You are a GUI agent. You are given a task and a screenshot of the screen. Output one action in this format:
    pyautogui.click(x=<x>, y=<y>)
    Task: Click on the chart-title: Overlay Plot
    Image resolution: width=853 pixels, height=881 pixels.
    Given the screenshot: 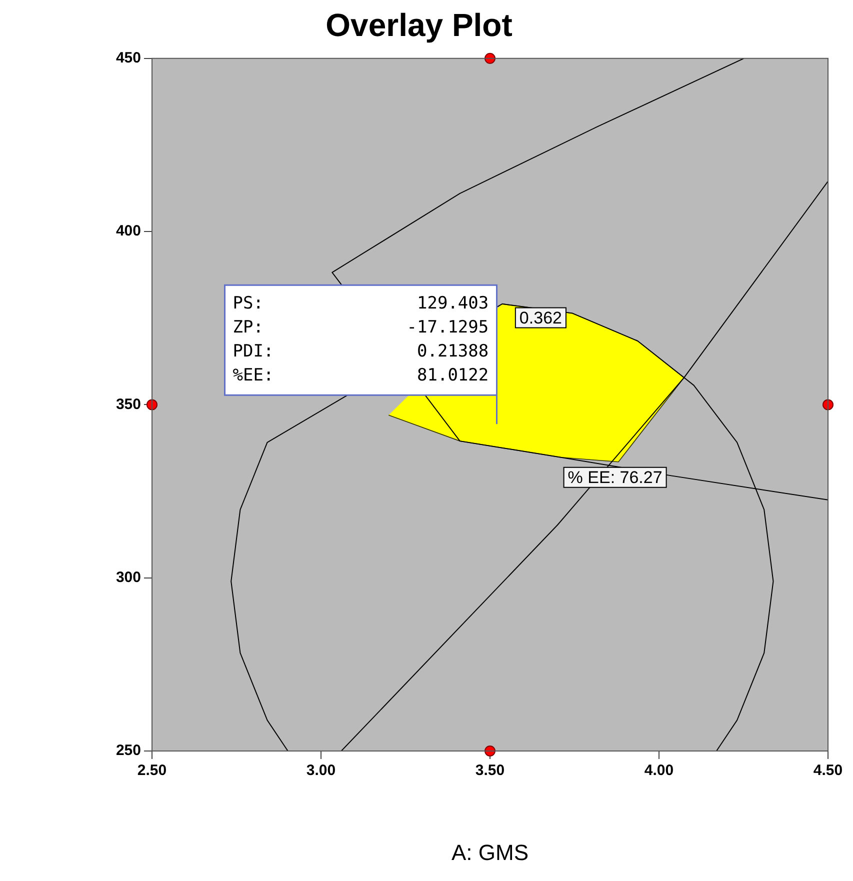 What is the action you would take?
    pyautogui.click(x=419, y=25)
    